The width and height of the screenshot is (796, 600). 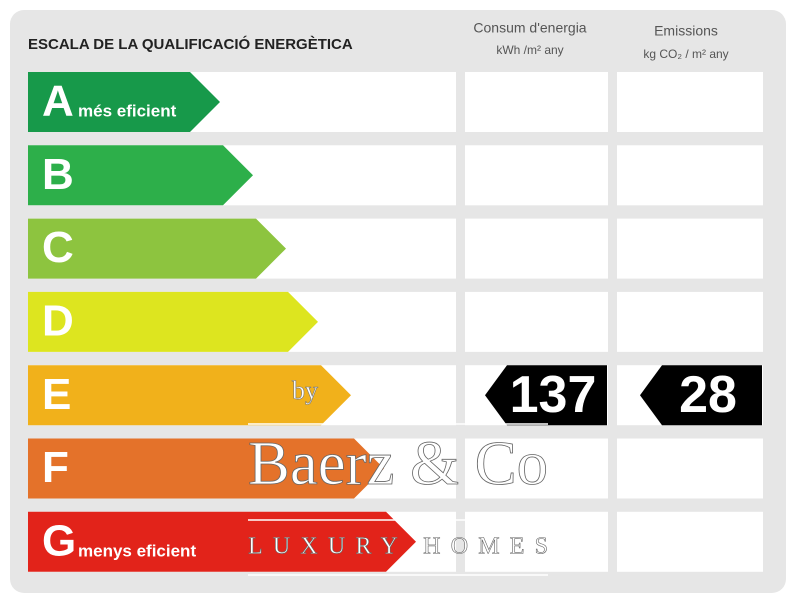 I want to click on rating-label: menys eficient, so click(x=137, y=550).